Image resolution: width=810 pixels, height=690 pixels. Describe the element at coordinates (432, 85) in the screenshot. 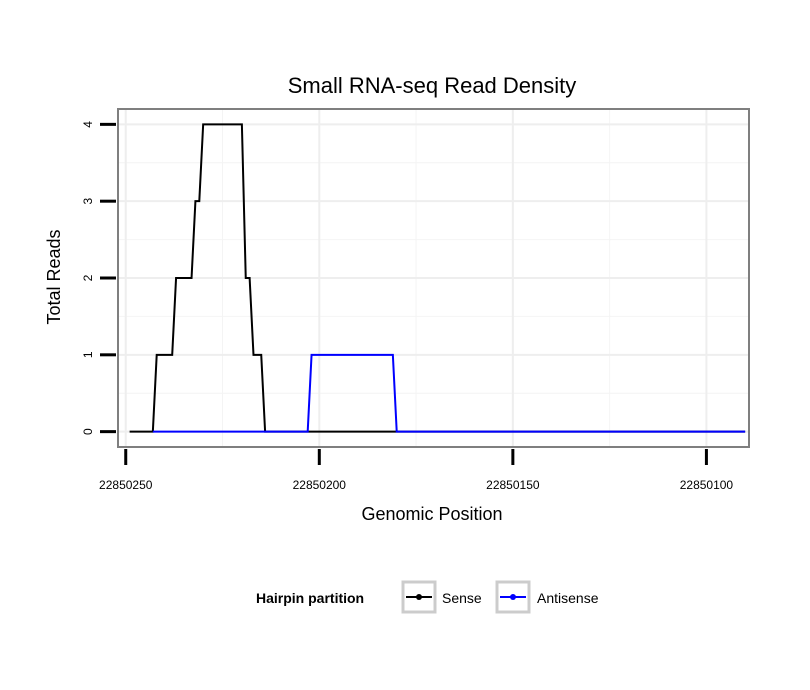

I see `chart-title: Small RNA-seq Read Density` at that location.